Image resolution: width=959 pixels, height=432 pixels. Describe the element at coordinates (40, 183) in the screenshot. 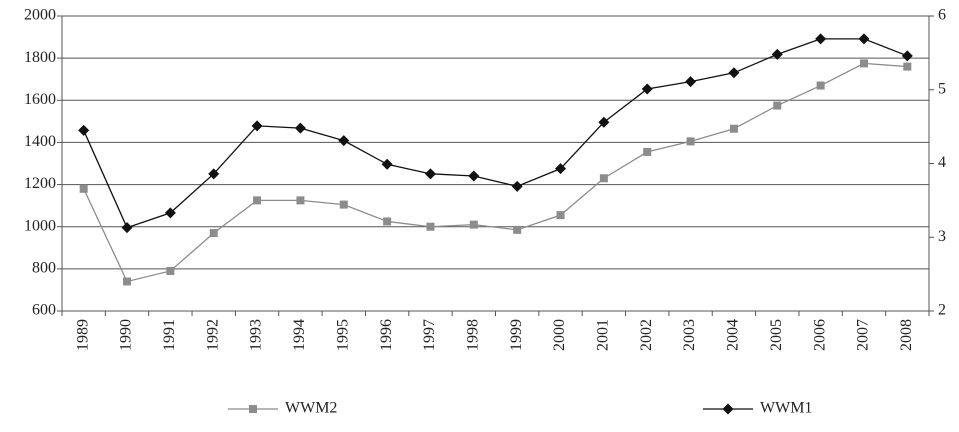

I see `y-tick-label: 1200` at that location.